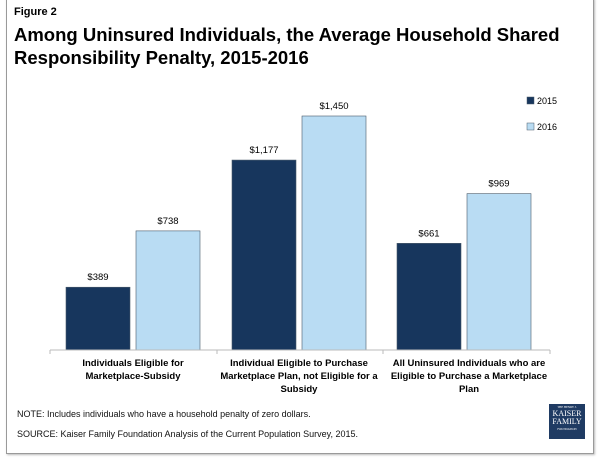 This screenshot has width=600, height=461. What do you see at coordinates (97, 277) in the screenshot?
I see `data-label: $389` at bounding box center [97, 277].